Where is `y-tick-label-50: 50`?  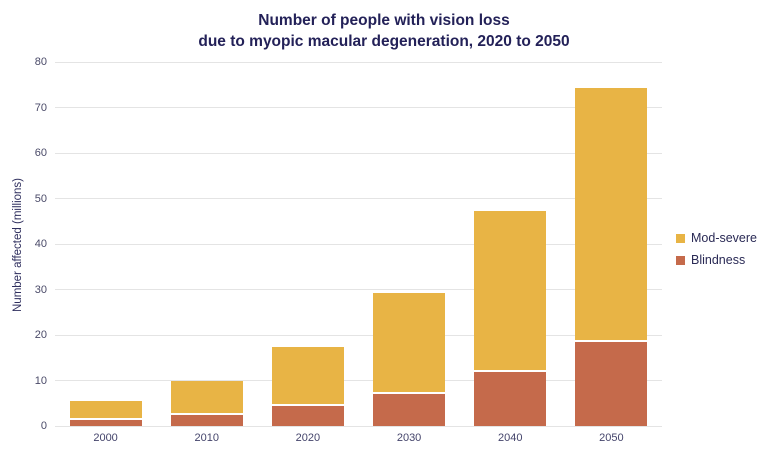
y-tick-label-50: 50 is located at coordinates (40, 198).